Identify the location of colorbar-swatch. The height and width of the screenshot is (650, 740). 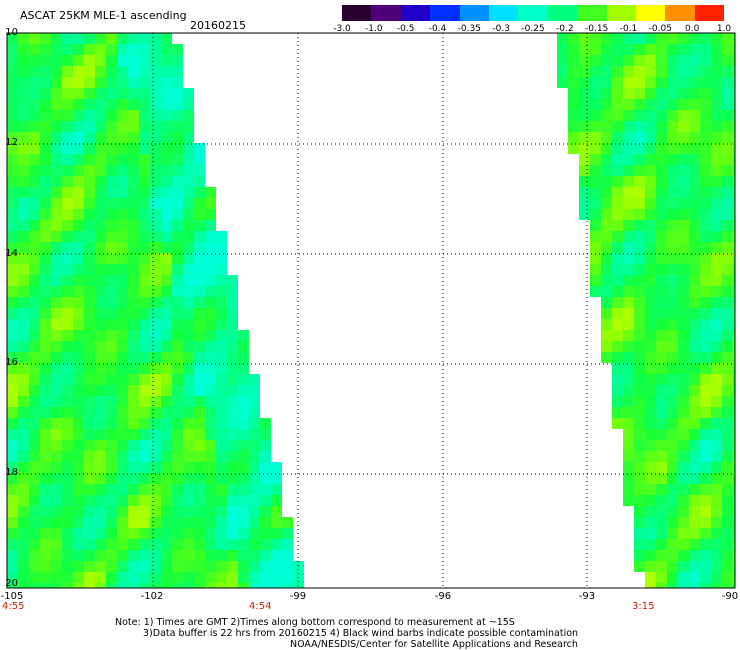
(445, 13).